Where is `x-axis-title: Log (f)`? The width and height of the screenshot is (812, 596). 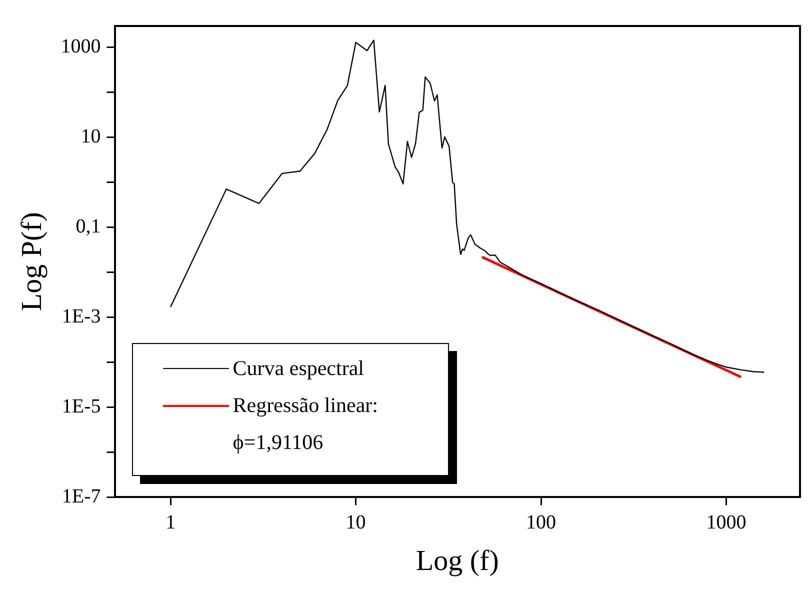 x-axis-title: Log (f) is located at coordinates (457, 561).